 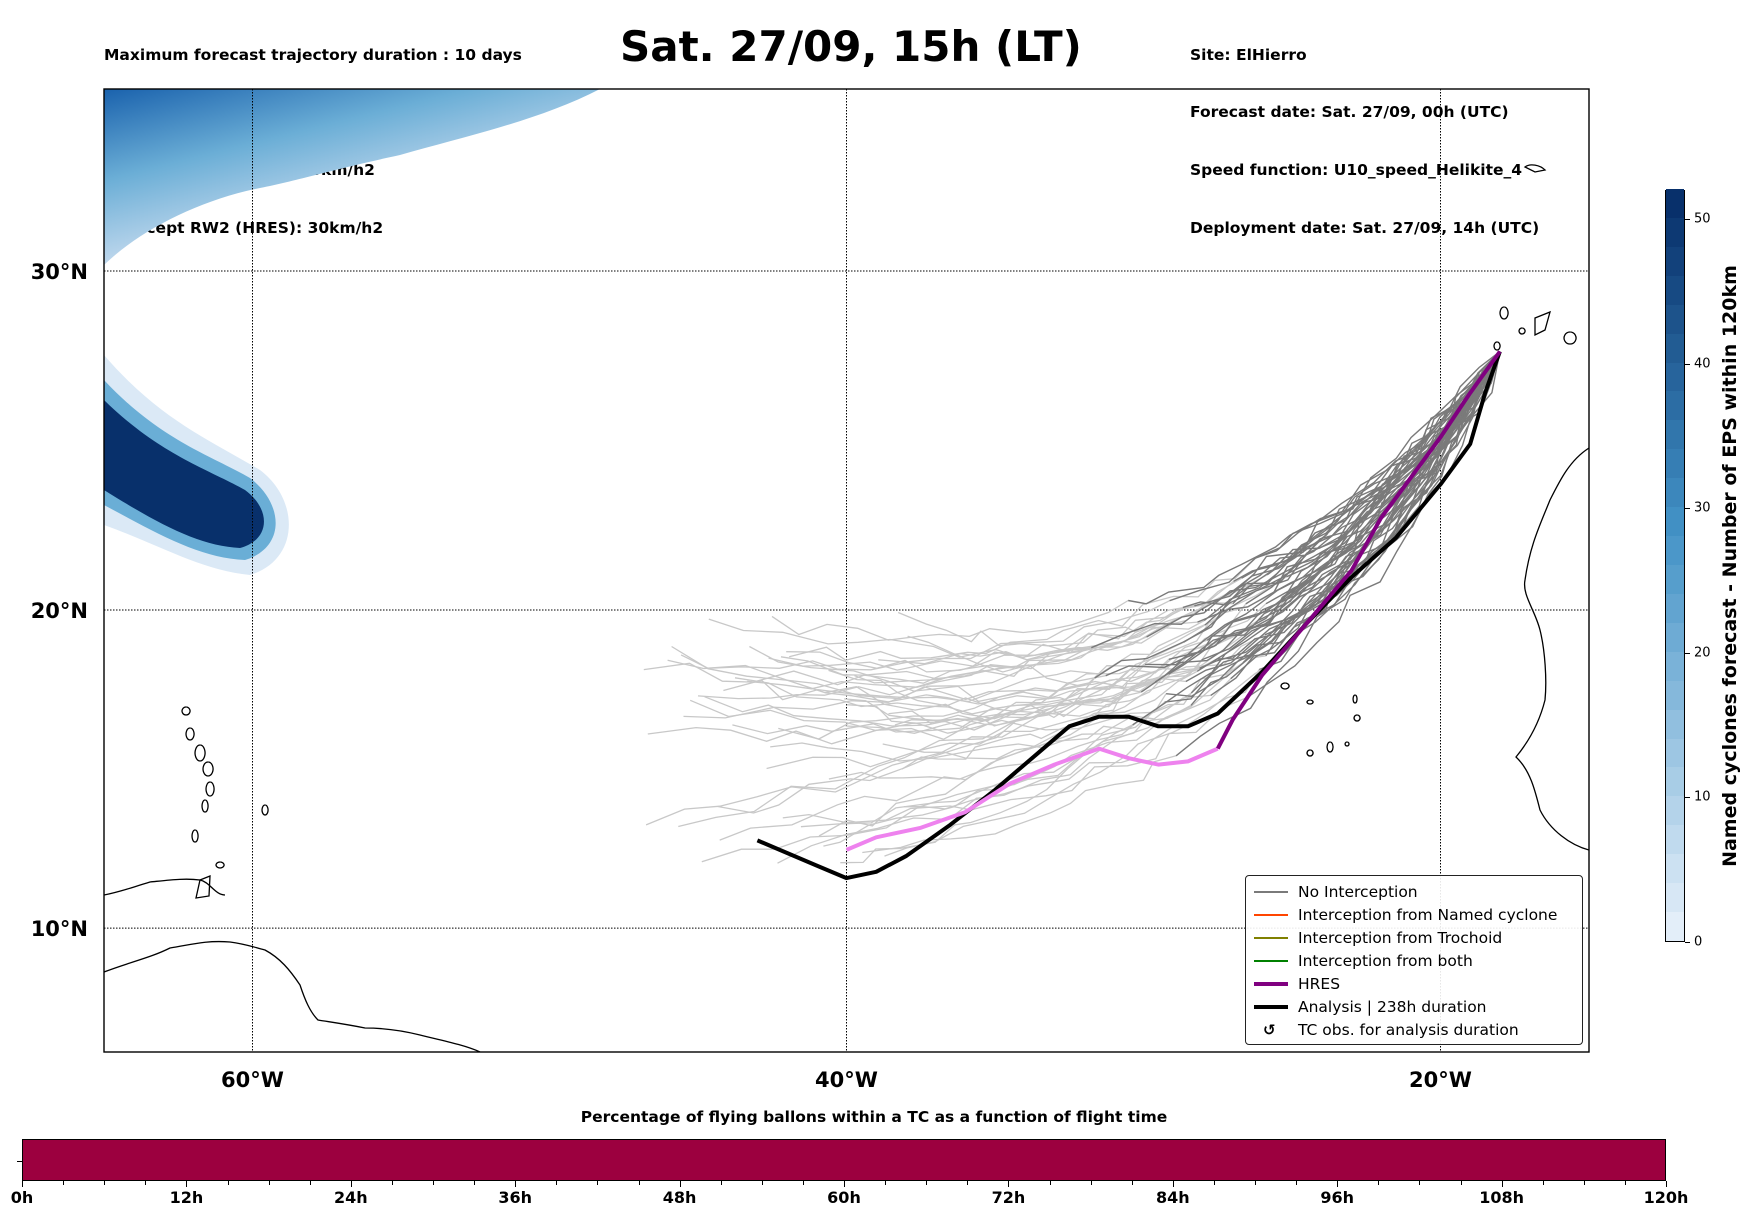 What do you see at coordinates (1414, 937) in the screenshot?
I see `legend-item-trochoid: Interception from Trochoid` at bounding box center [1414, 937].